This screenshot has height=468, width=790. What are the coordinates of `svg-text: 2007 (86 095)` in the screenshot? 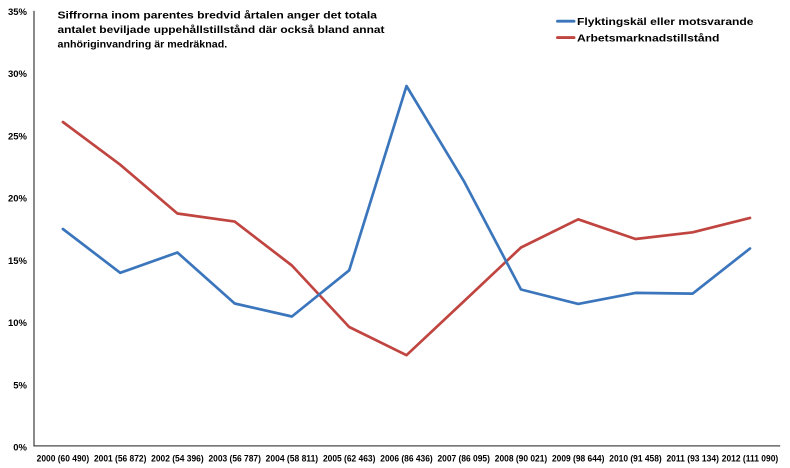 It's located at (463, 457).